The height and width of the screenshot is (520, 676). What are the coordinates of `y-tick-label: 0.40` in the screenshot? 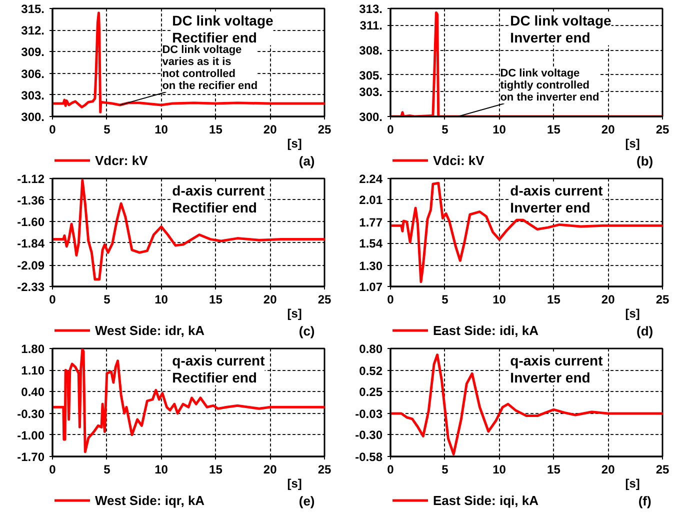 It's located at (33, 392).